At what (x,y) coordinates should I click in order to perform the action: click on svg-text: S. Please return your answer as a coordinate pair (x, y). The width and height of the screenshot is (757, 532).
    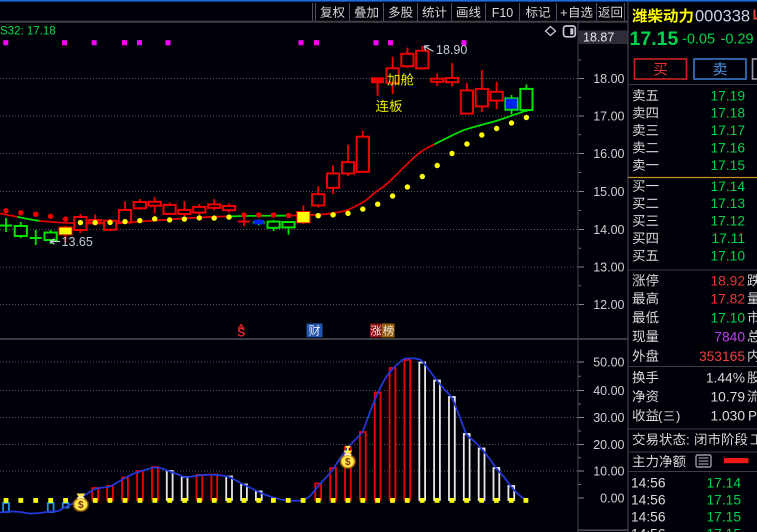
    Looking at the image, I should click on (241, 333).